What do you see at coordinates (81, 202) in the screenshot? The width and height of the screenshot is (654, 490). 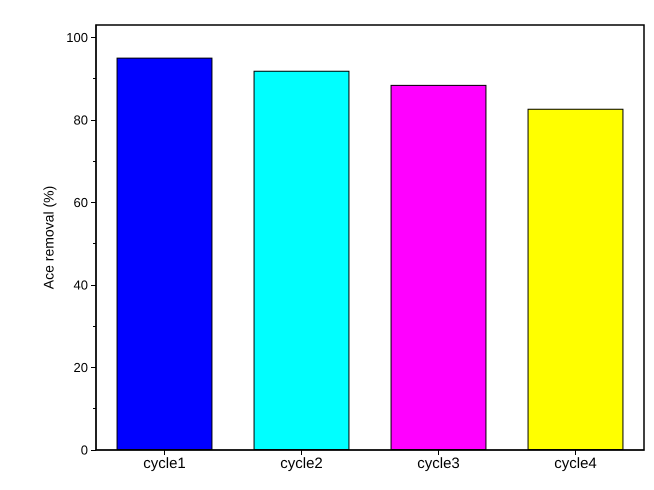 I see `y-tick-label: 60` at bounding box center [81, 202].